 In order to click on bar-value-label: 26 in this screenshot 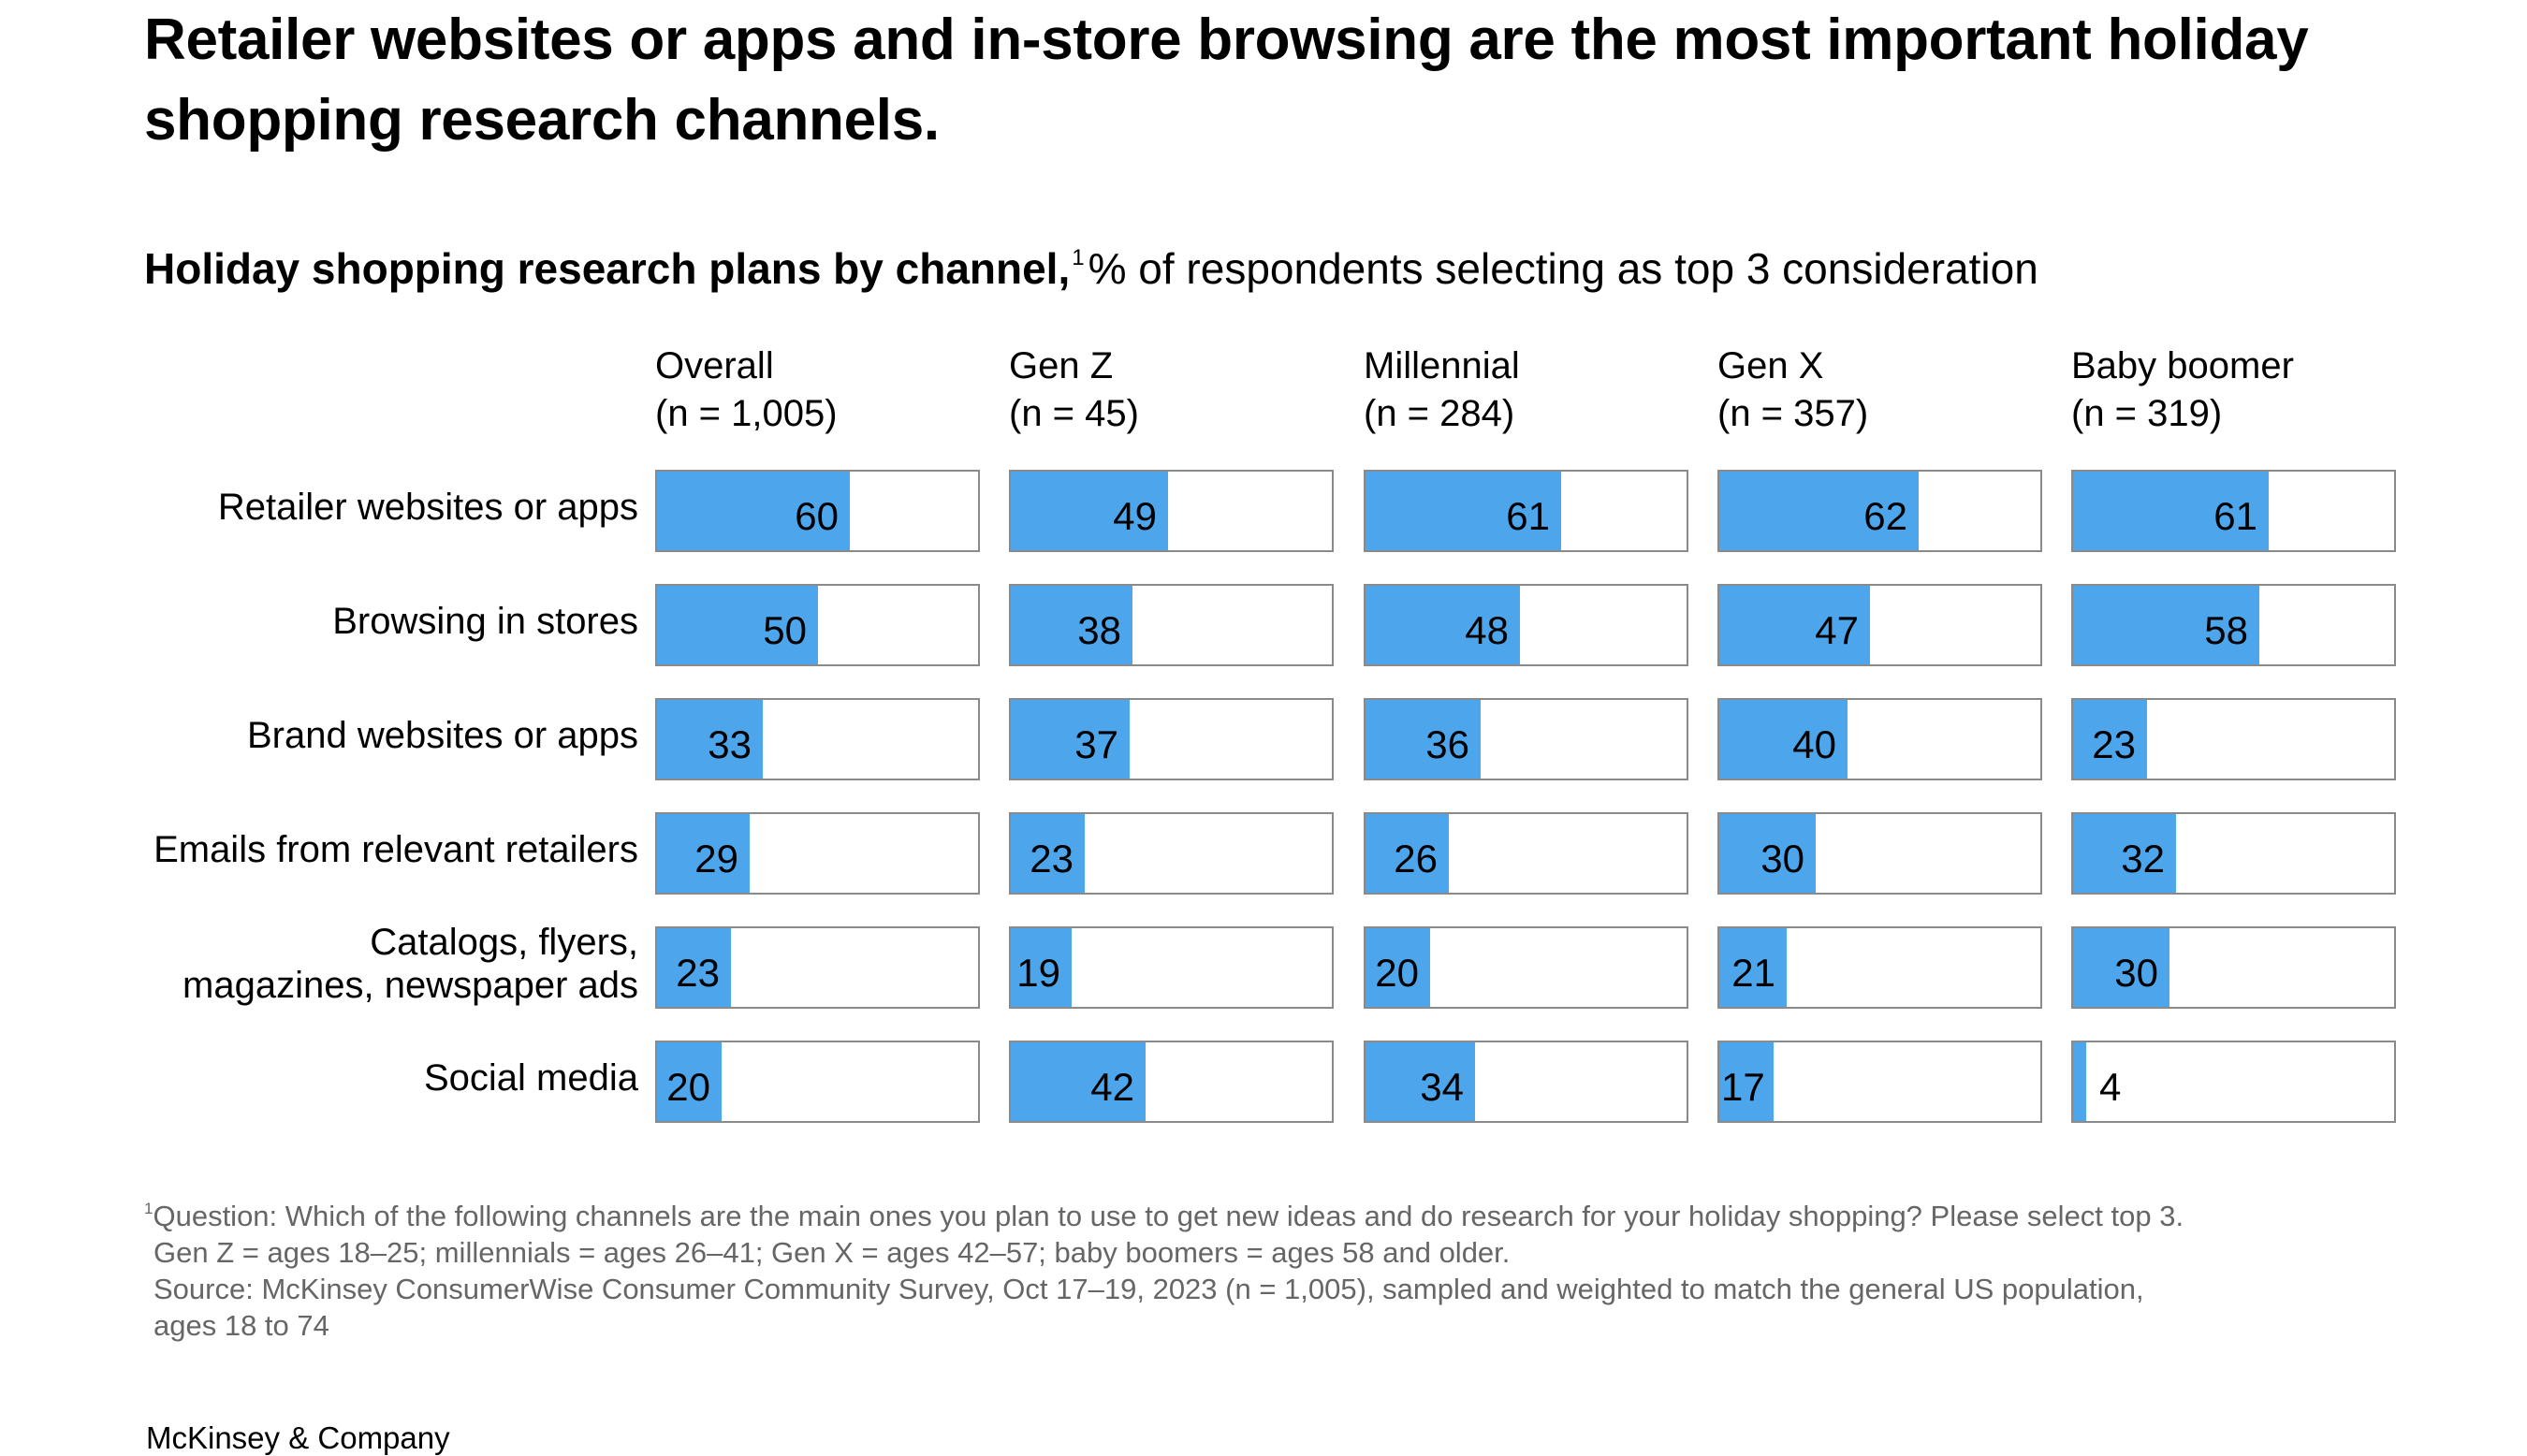, I will do `click(1416, 859)`.